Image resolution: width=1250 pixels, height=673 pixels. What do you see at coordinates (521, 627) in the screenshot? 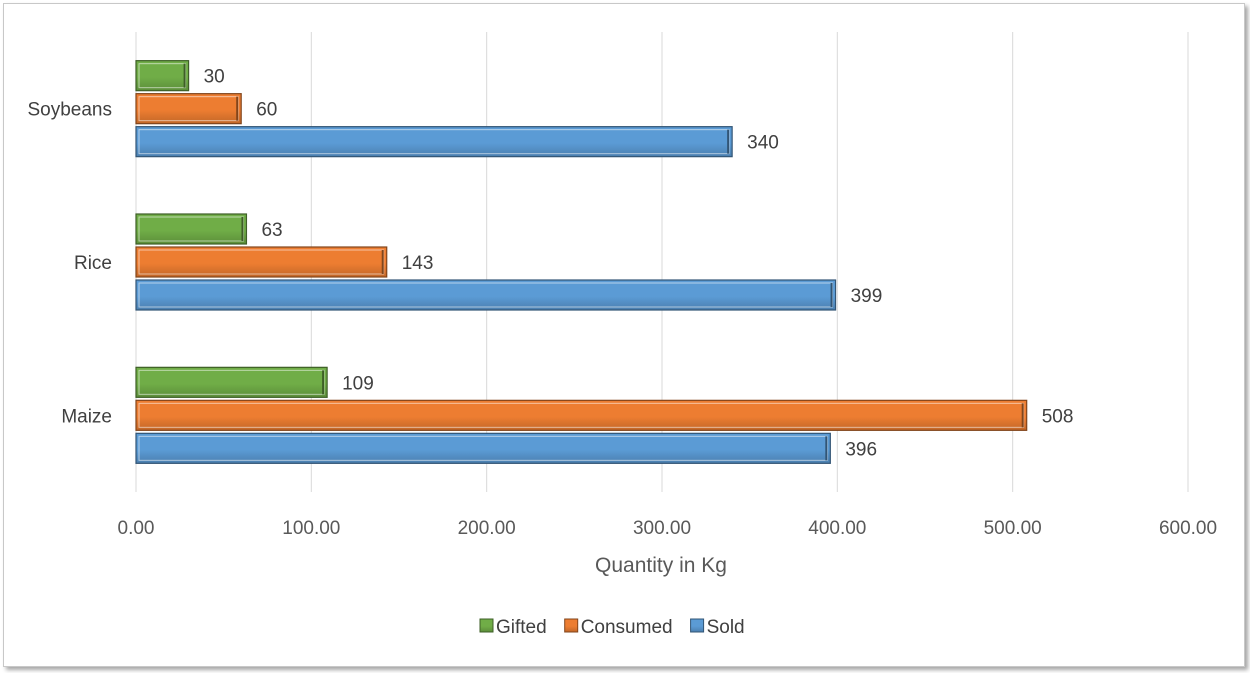
I see `legend-label-gifted: Gifted` at bounding box center [521, 627].